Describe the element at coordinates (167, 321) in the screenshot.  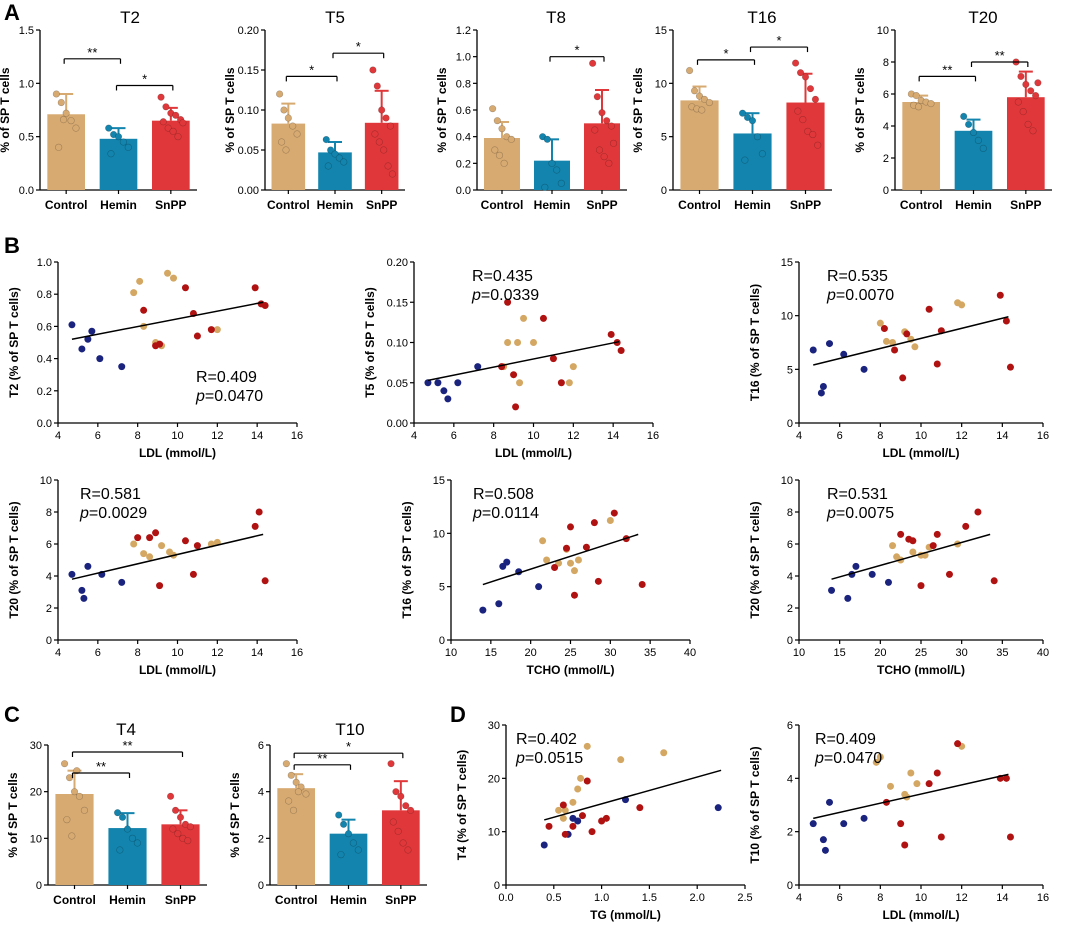
I see `regression-line` at that location.